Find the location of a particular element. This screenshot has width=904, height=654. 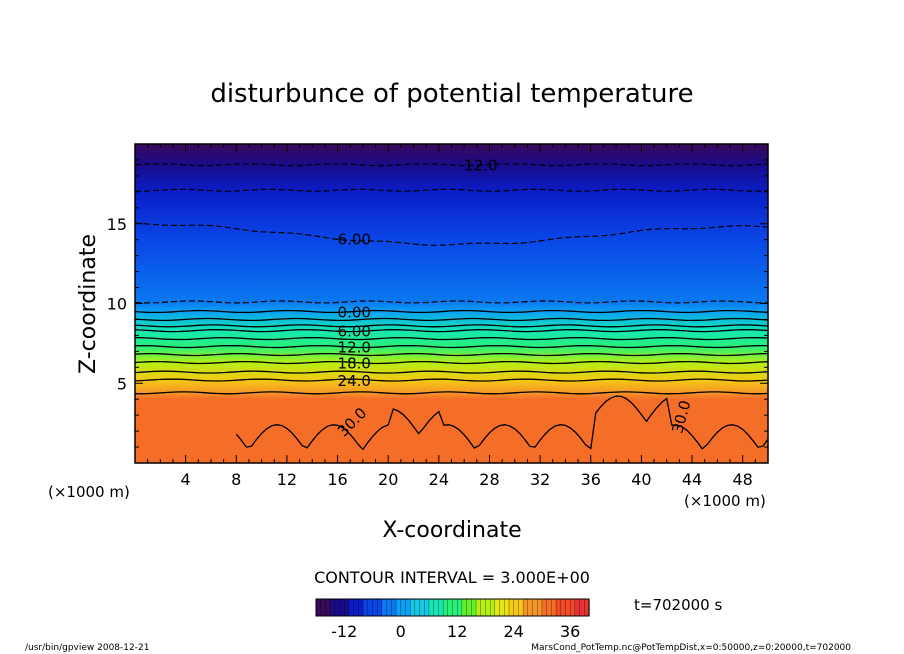

contour-label: 24.0 is located at coordinates (354, 381).